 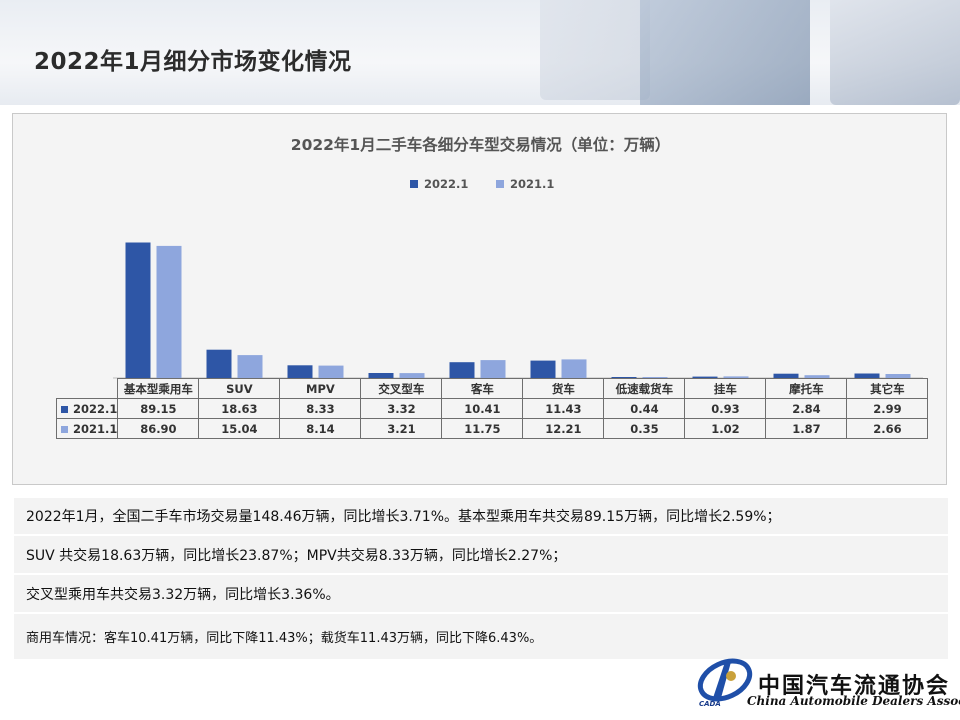 What do you see at coordinates (786, 375) in the screenshot?
I see `bar-2022.1-摩托车` at bounding box center [786, 375].